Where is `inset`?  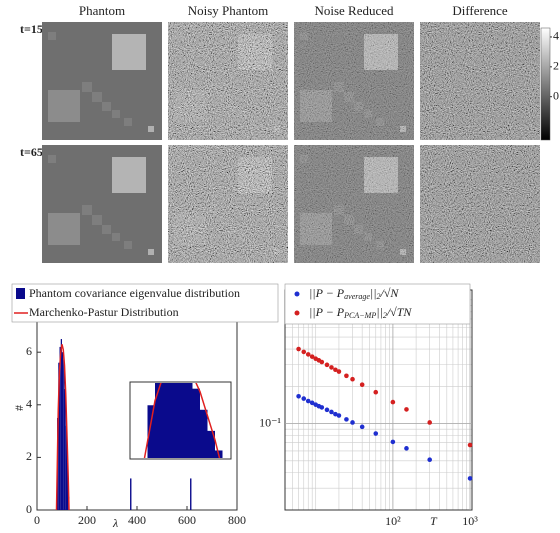
inset is located at coordinates (183, 420).